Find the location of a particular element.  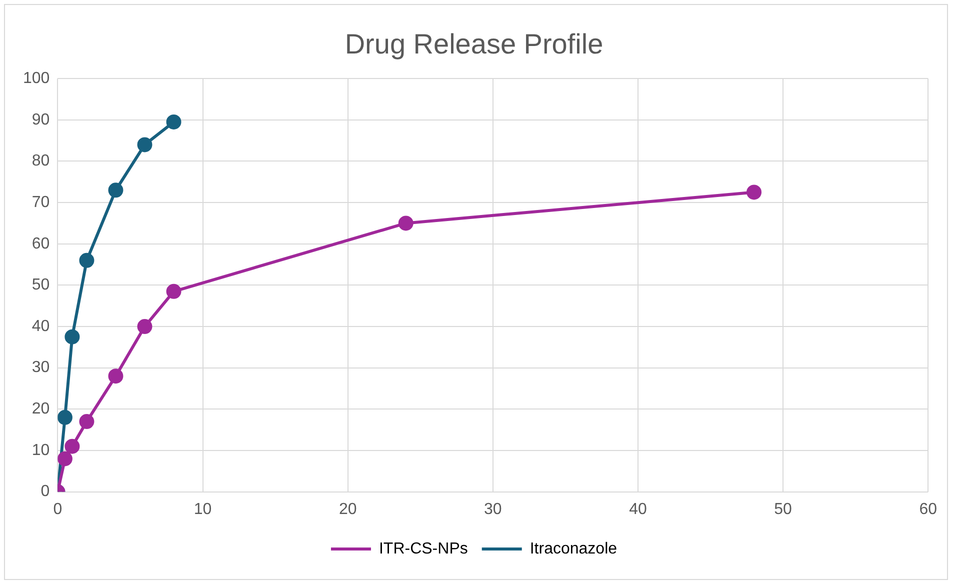

y-tick-label: 100 is located at coordinates (36, 79).